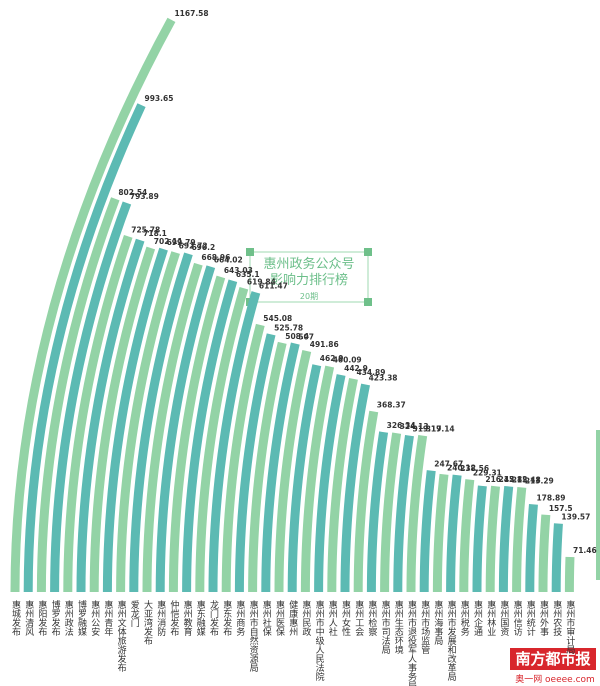 The height and width of the screenshot is (686, 600). I want to click on category-label: 惠州市自然资源局, so click(253, 636).